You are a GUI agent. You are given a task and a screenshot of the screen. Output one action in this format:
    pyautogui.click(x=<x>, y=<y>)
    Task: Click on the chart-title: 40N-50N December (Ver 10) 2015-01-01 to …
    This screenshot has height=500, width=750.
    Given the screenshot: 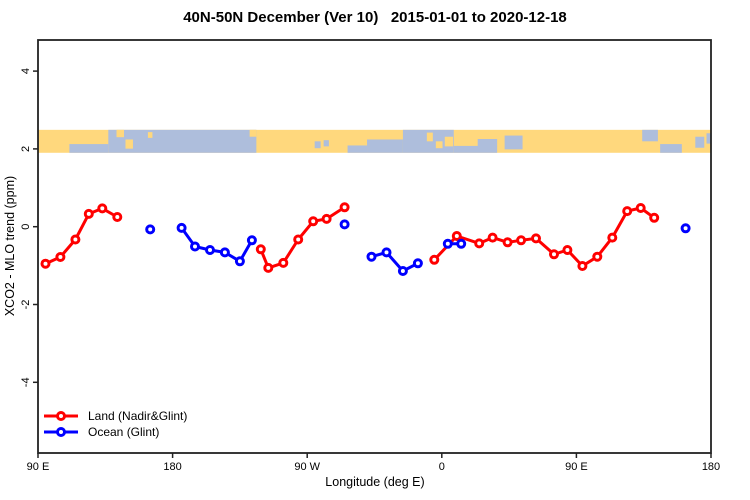 What is the action you would take?
    pyautogui.click(x=375, y=17)
    